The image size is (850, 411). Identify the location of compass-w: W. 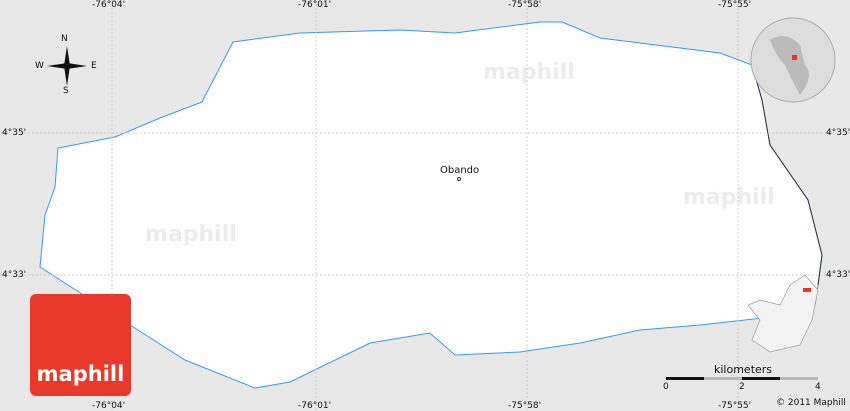
(39, 66).